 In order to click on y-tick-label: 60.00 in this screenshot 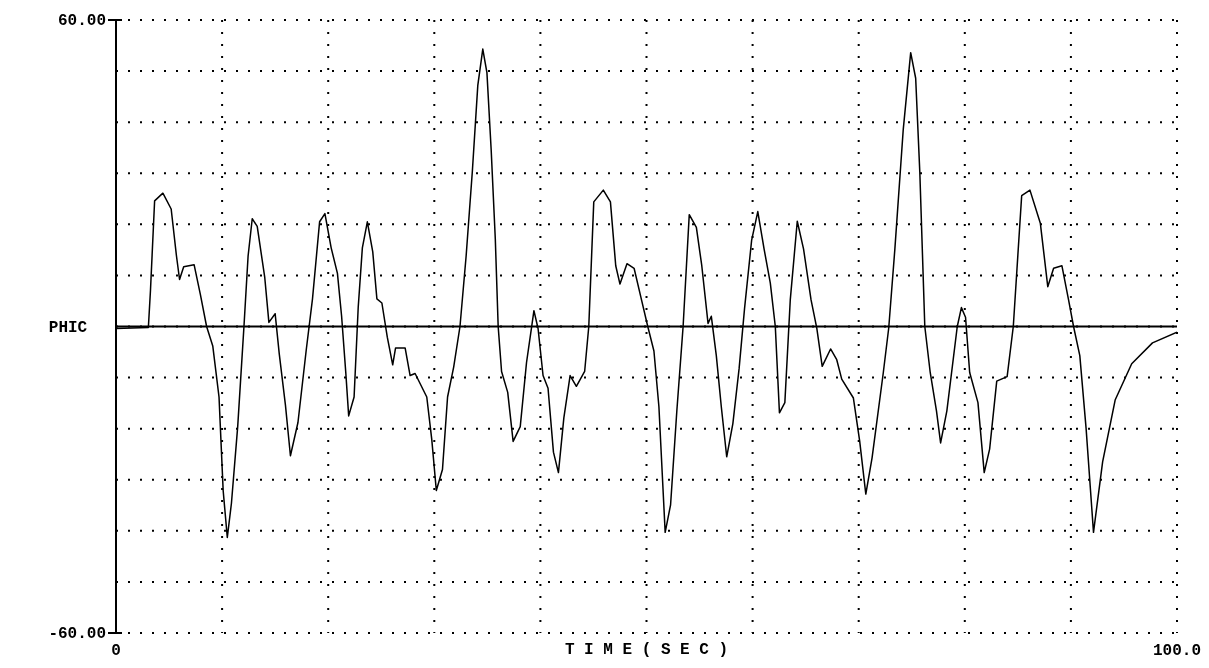, I will do `click(81, 21)`.